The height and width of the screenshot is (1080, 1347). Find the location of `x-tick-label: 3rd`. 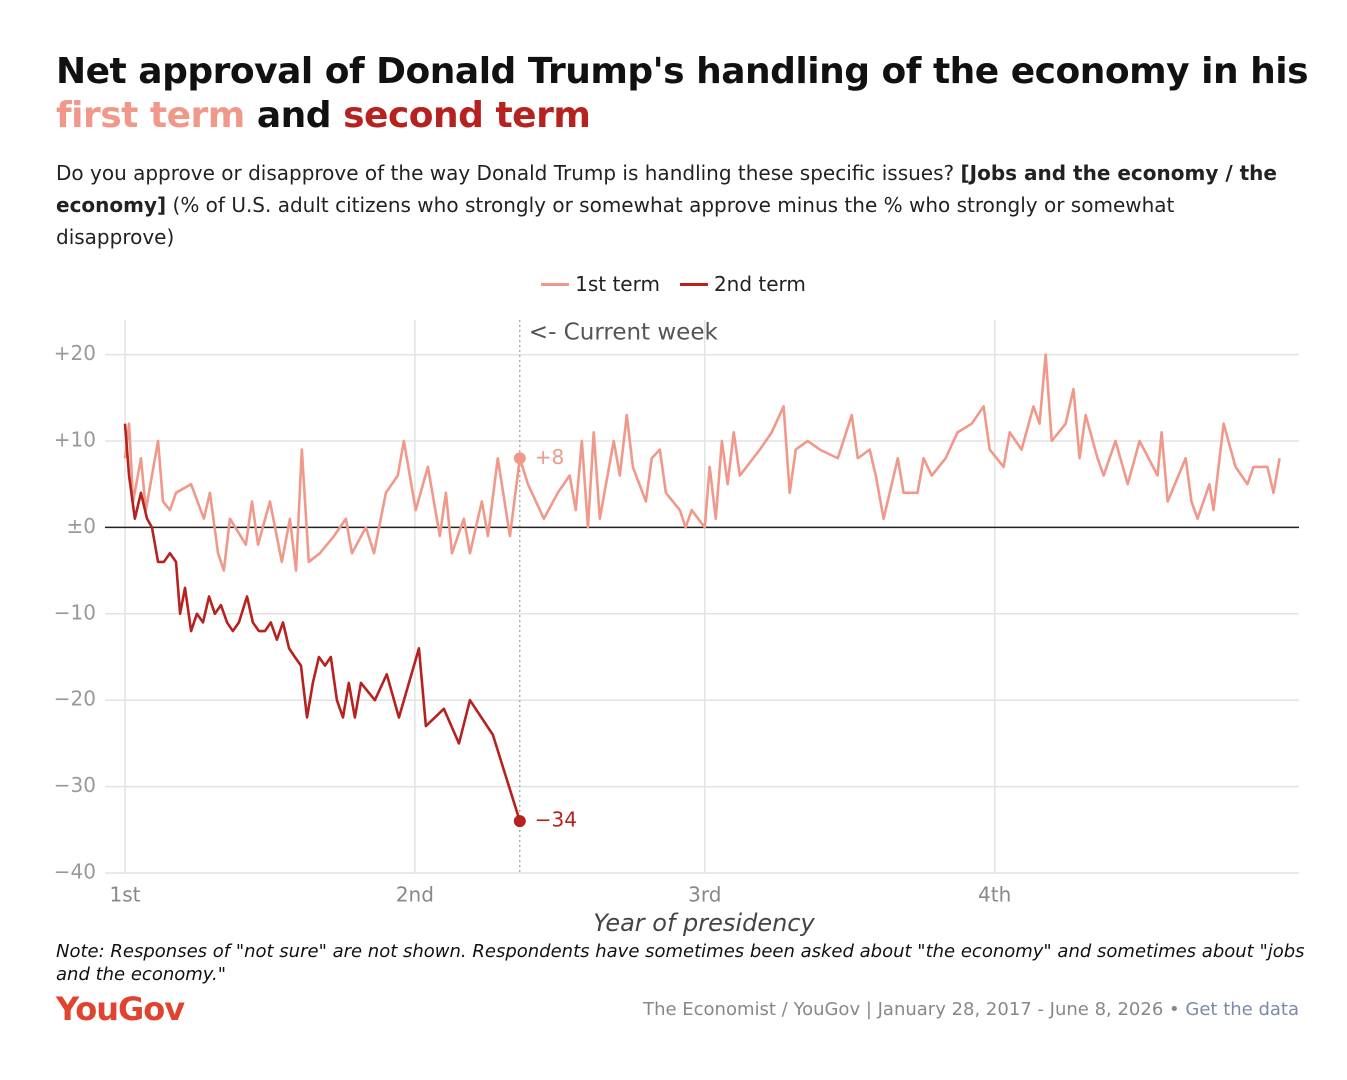

x-tick-label: 3rd is located at coordinates (704, 895).